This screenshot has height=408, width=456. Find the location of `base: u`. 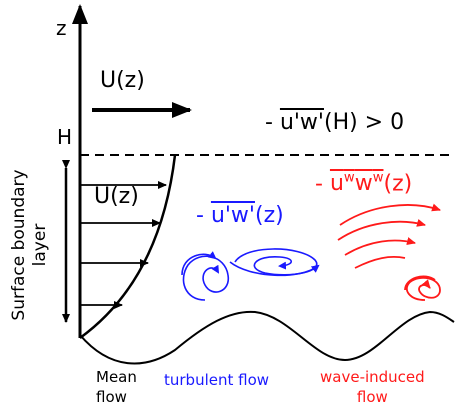

base: u is located at coordinates (336, 184).